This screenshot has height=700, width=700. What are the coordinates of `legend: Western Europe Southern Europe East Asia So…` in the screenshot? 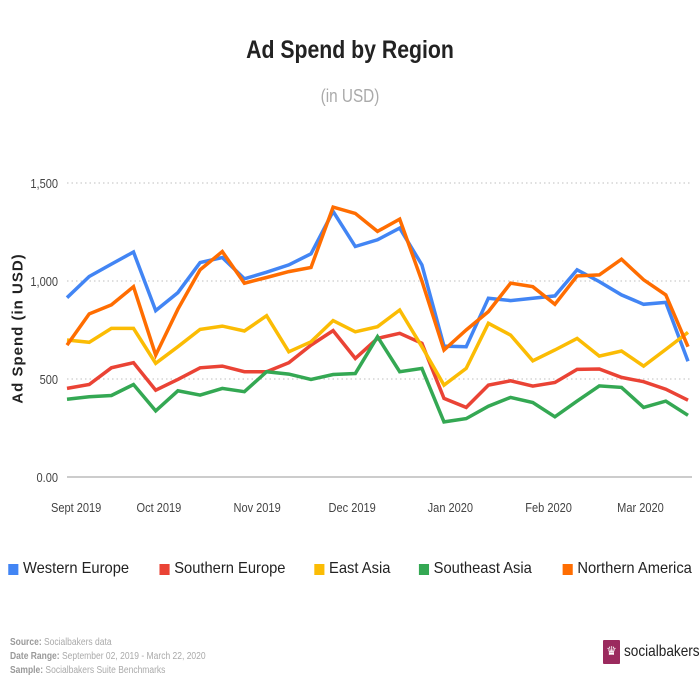 It's located at (350, 569).